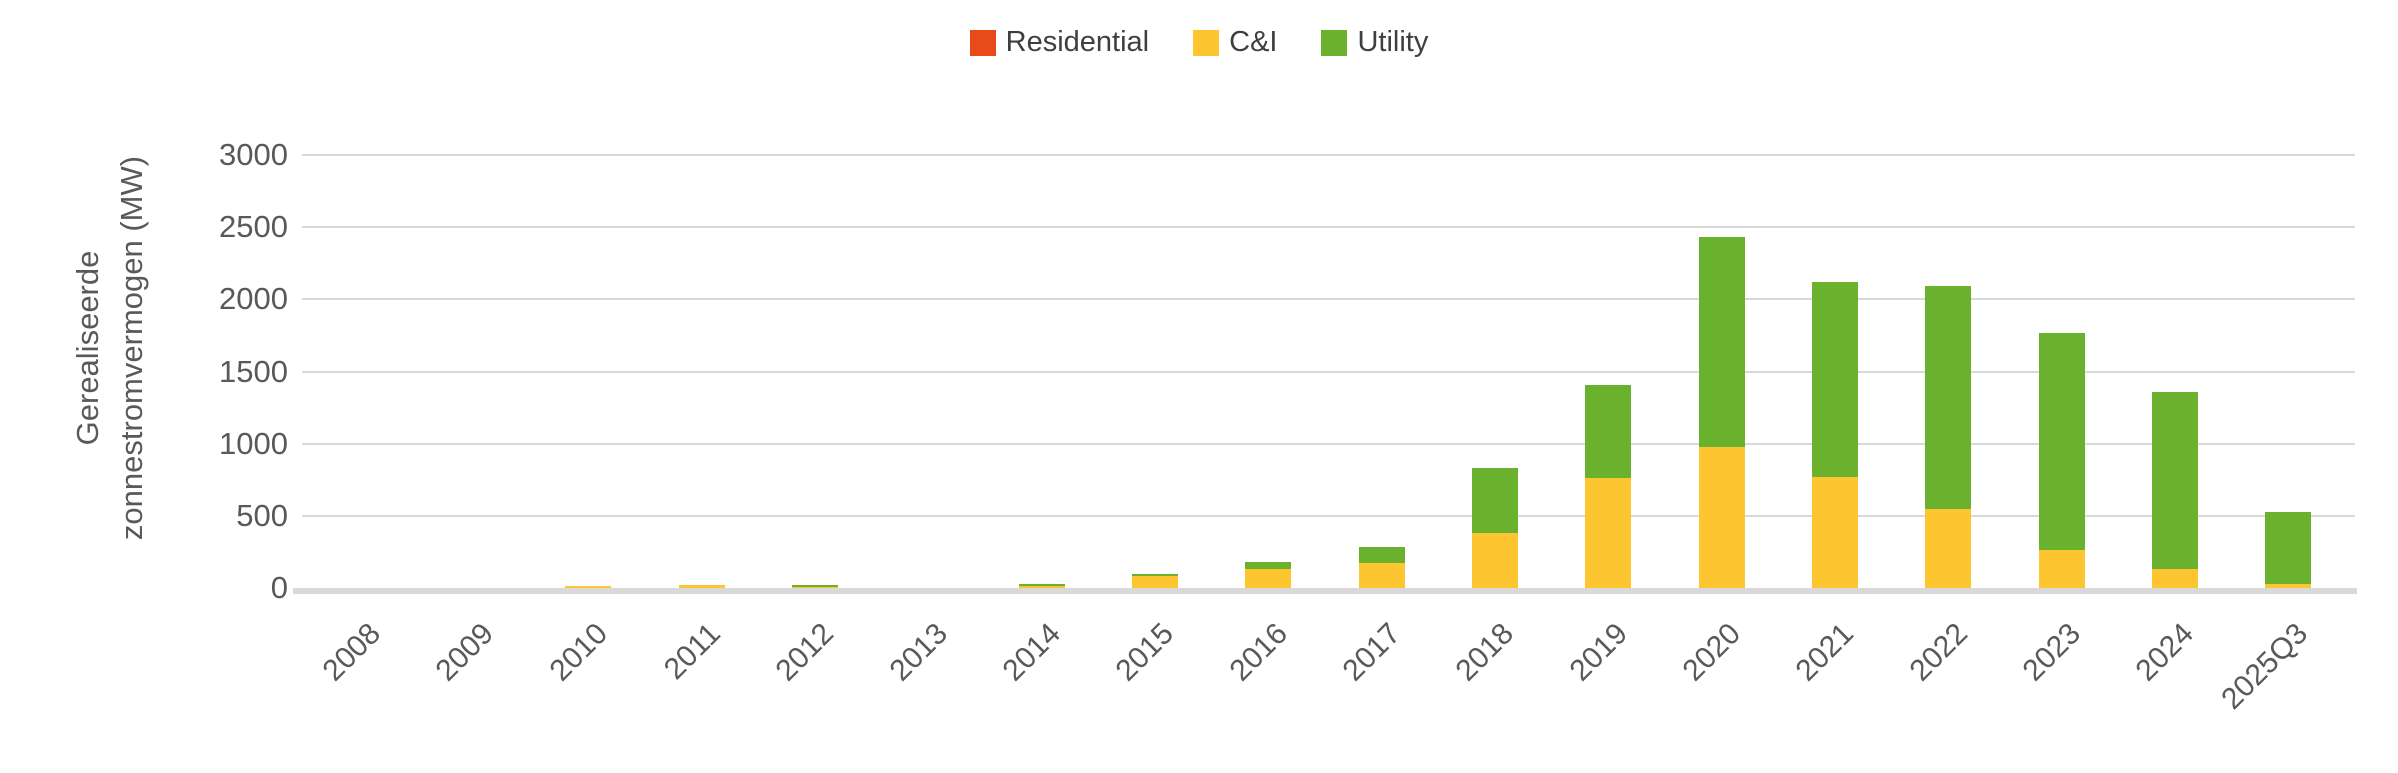 Image resolution: width=2398 pixels, height=773 pixels. Describe the element at coordinates (351, 652) in the screenshot. I see `x-tick-label-2008: 2008` at that location.